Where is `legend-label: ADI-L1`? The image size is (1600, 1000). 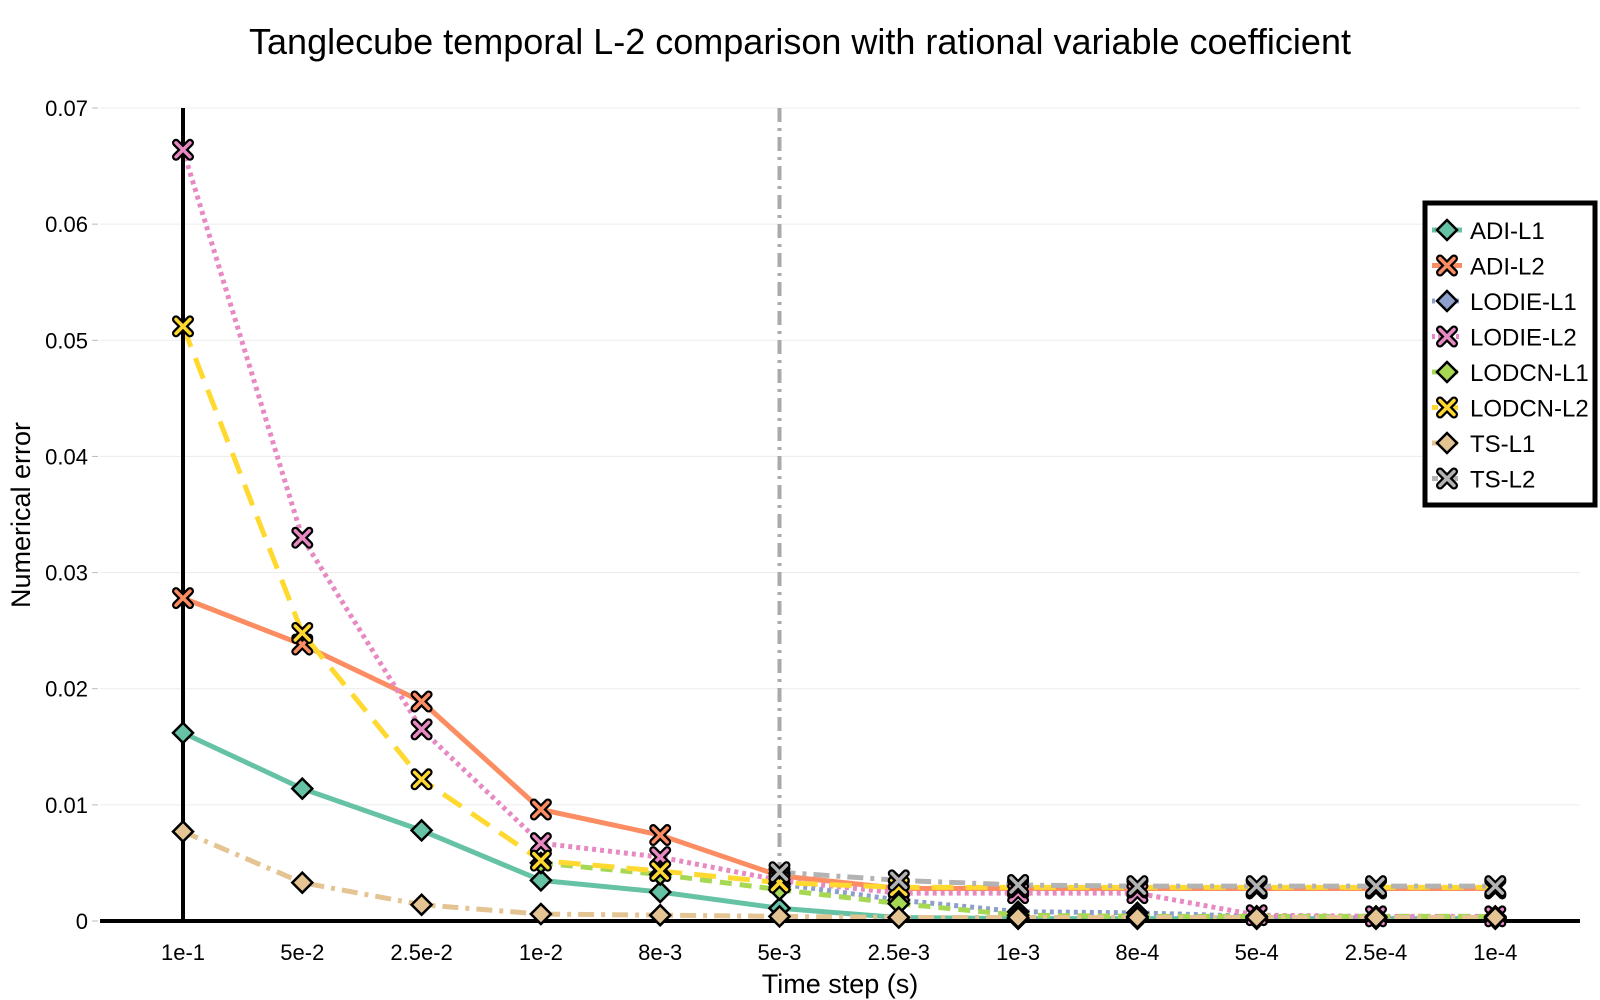 legend-label: ADI-L1 is located at coordinates (1507, 231).